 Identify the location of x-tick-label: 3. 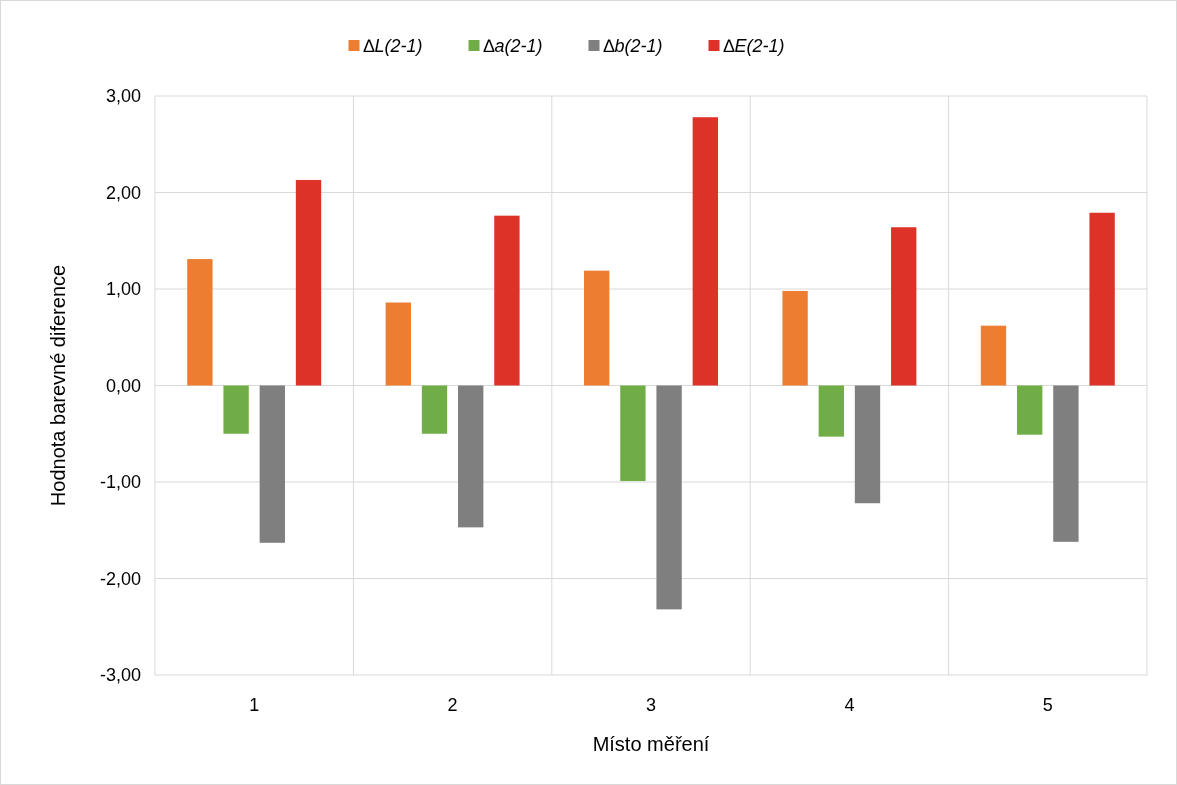
(651, 705).